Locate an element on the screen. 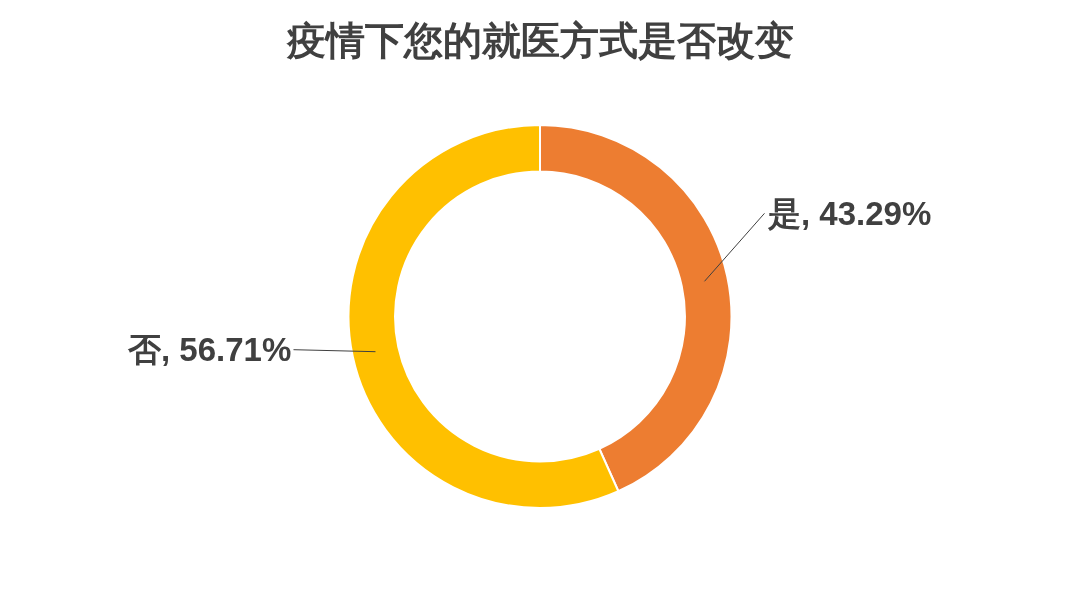 This screenshot has width=1080, height=608. slice-label: 否, 56.71% is located at coordinates (209, 349).